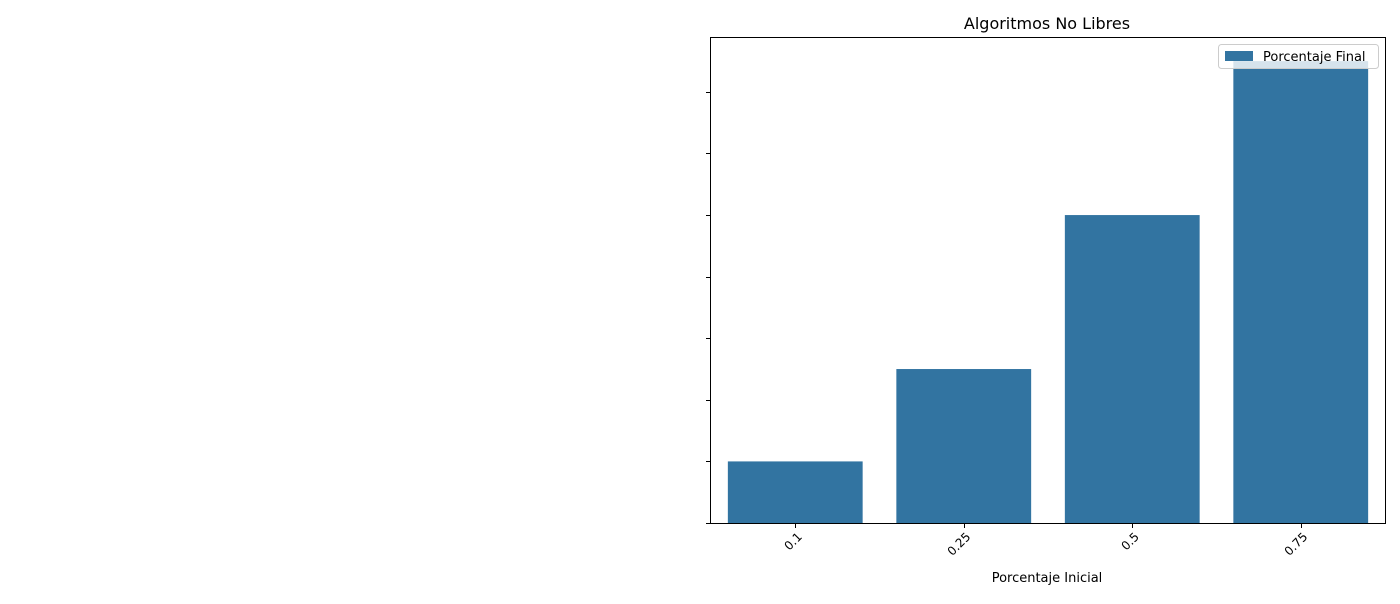 Image resolution: width=1400 pixels, height=604 pixels. What do you see at coordinates (1132, 369) in the screenshot?
I see `bar-0.5` at bounding box center [1132, 369].